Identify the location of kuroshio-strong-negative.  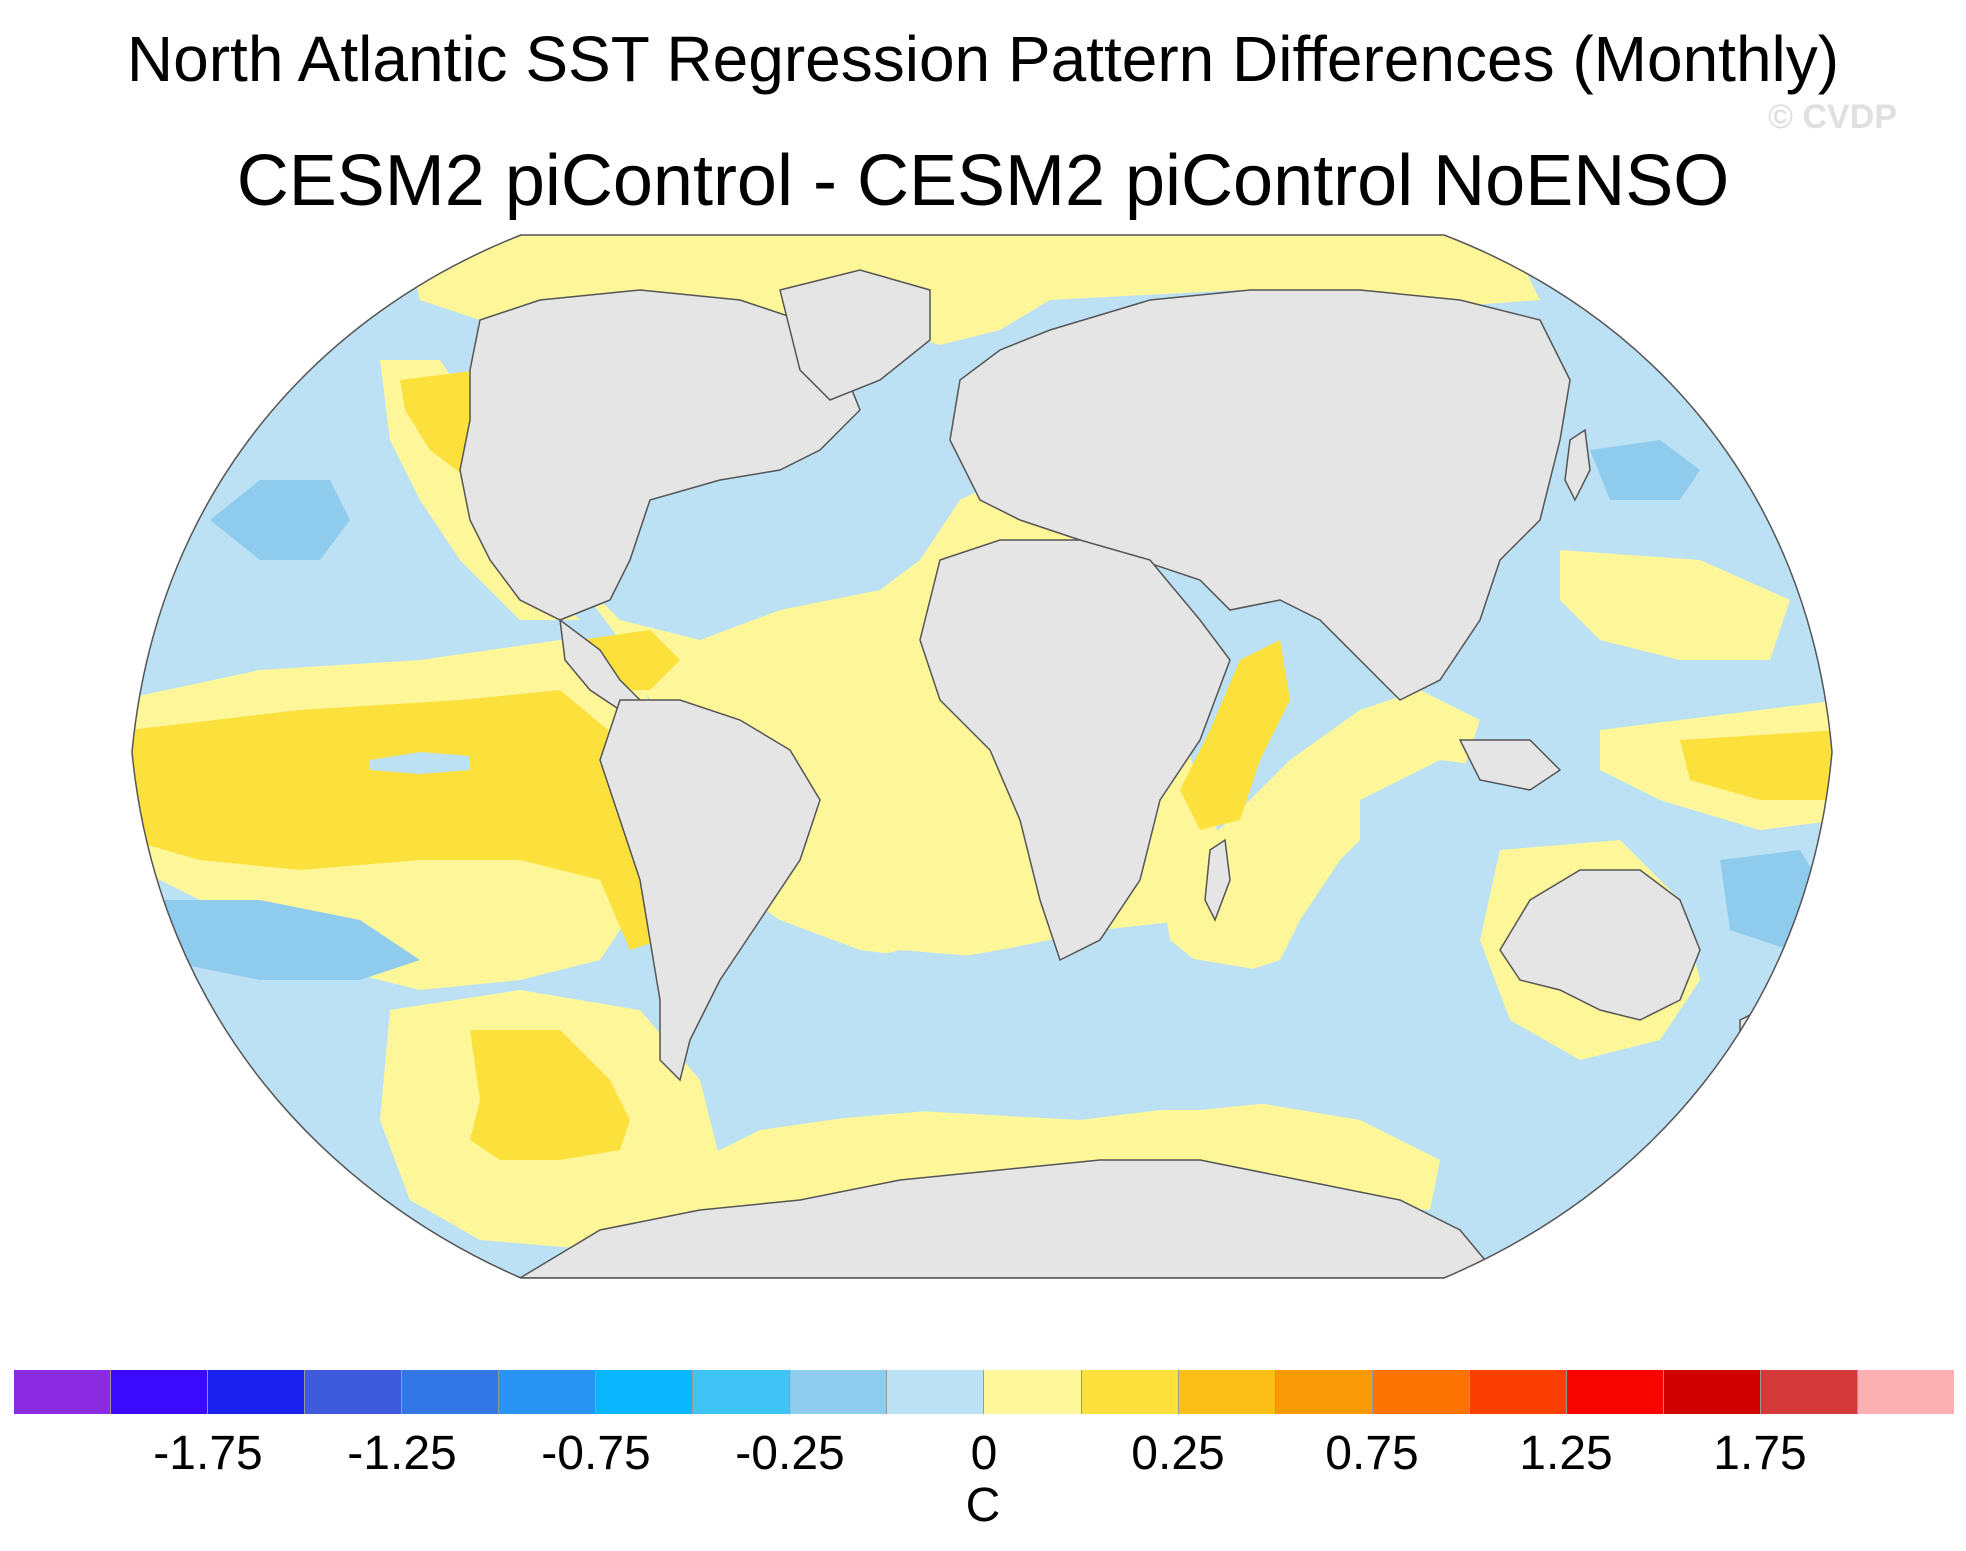
(1645, 470).